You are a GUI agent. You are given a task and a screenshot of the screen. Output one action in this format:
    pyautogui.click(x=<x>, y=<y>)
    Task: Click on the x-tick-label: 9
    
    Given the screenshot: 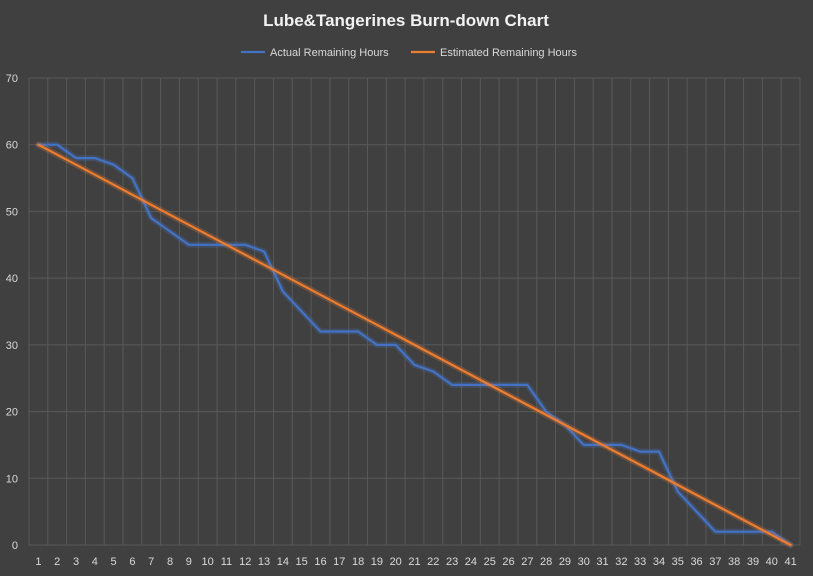 What is the action you would take?
    pyautogui.click(x=189, y=562)
    